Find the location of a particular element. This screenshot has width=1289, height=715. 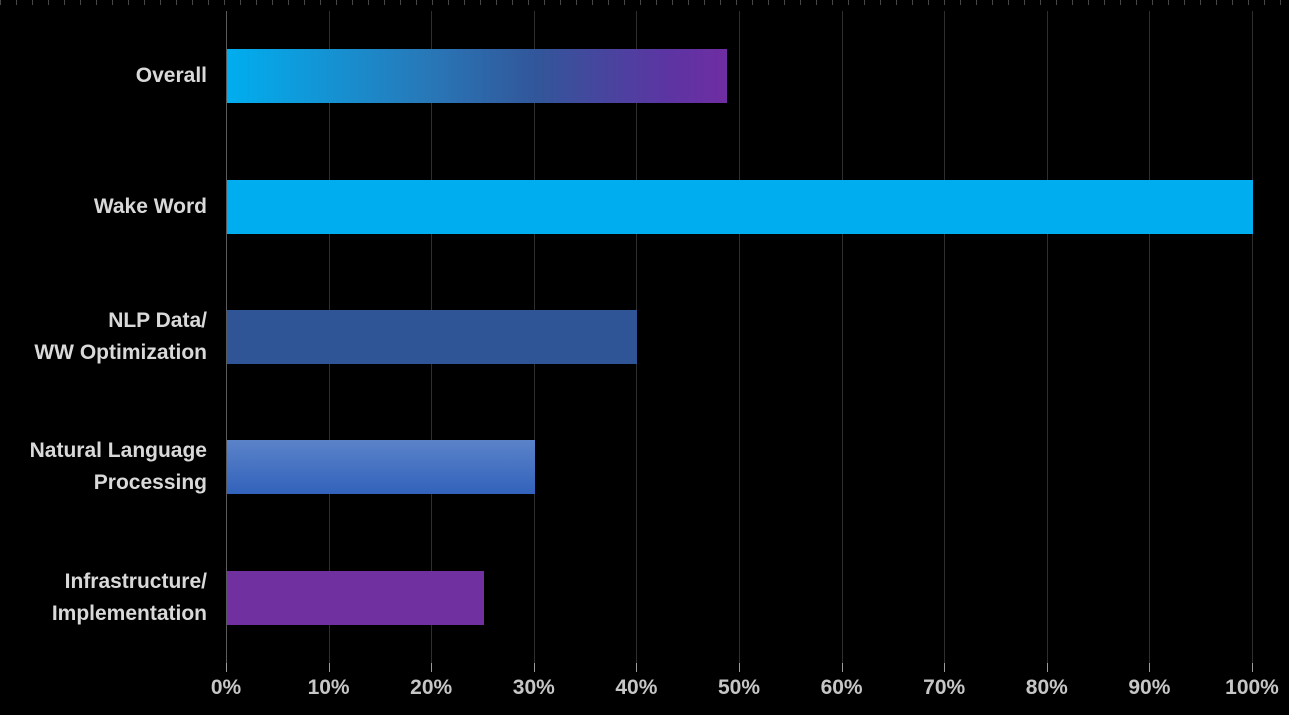

category-label-line: Natural Language is located at coordinates (118, 451).